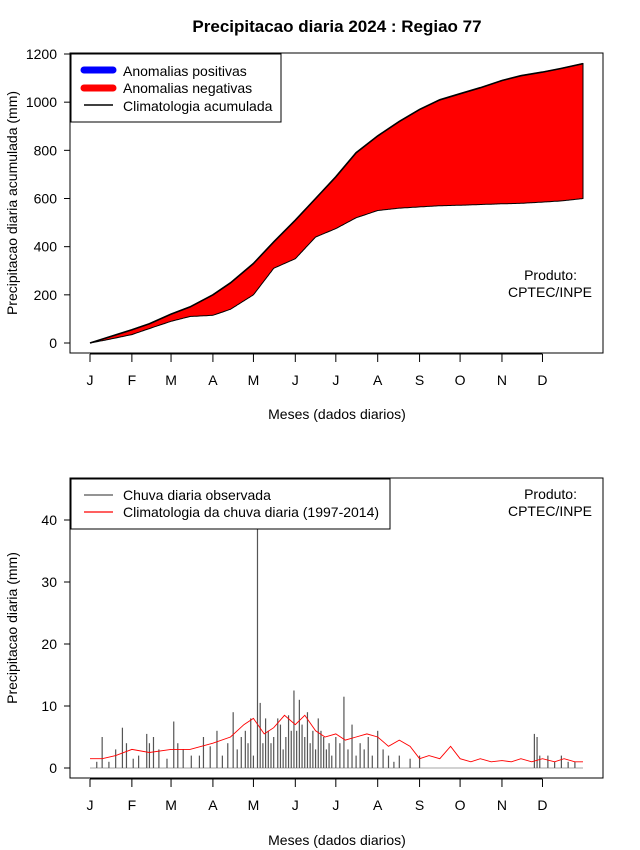 The image size is (640, 850). I want to click on climatology-line, so click(336, 738).